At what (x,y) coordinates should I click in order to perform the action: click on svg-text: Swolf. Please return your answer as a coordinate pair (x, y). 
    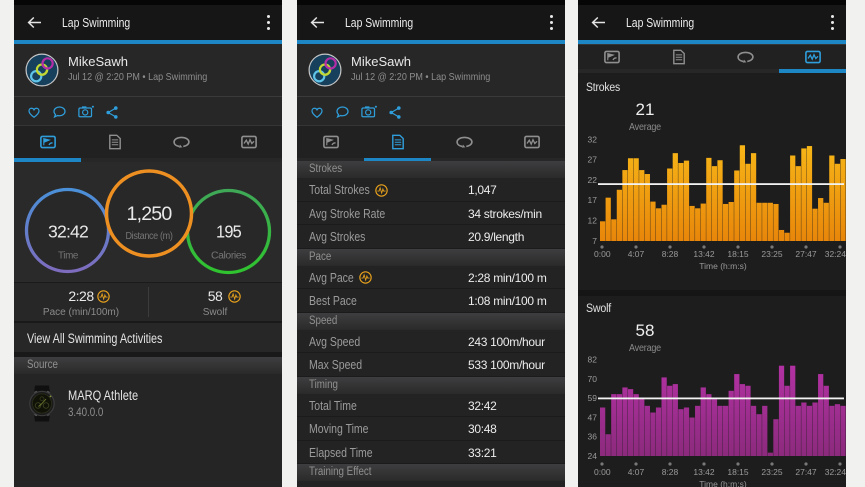
    Looking at the image, I should click on (599, 309).